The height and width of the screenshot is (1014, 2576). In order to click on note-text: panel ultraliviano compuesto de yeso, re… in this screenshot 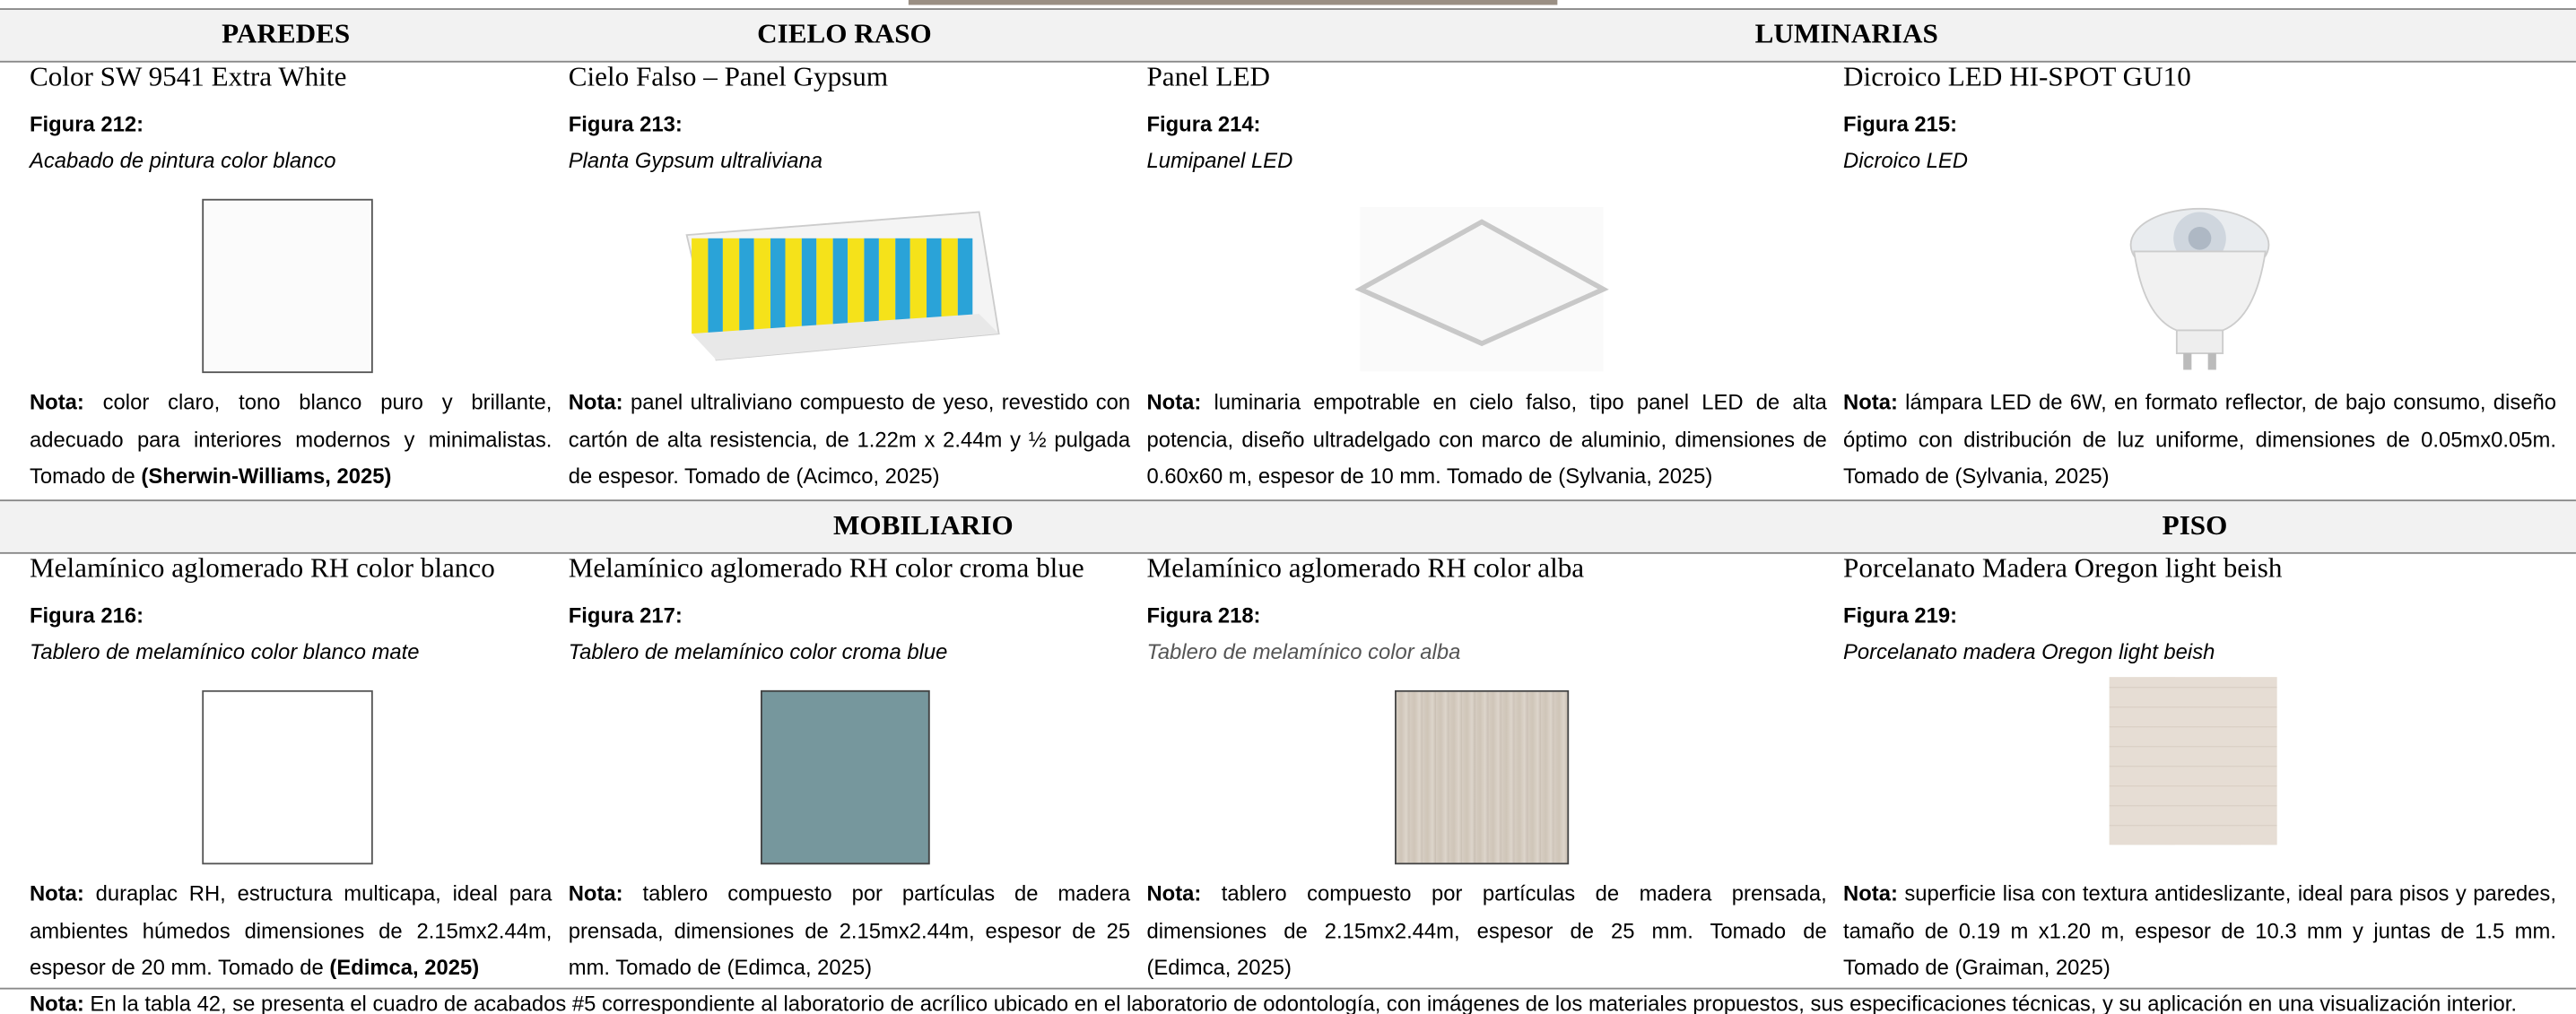, I will do `click(849, 439)`.